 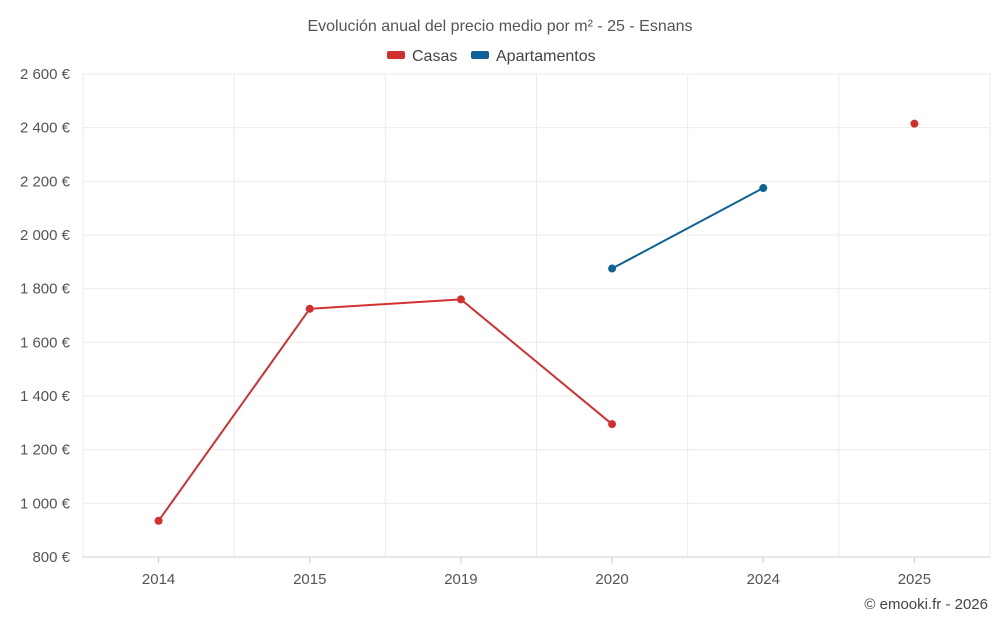 I want to click on y-tick-label: 2 200 €, so click(x=45, y=181).